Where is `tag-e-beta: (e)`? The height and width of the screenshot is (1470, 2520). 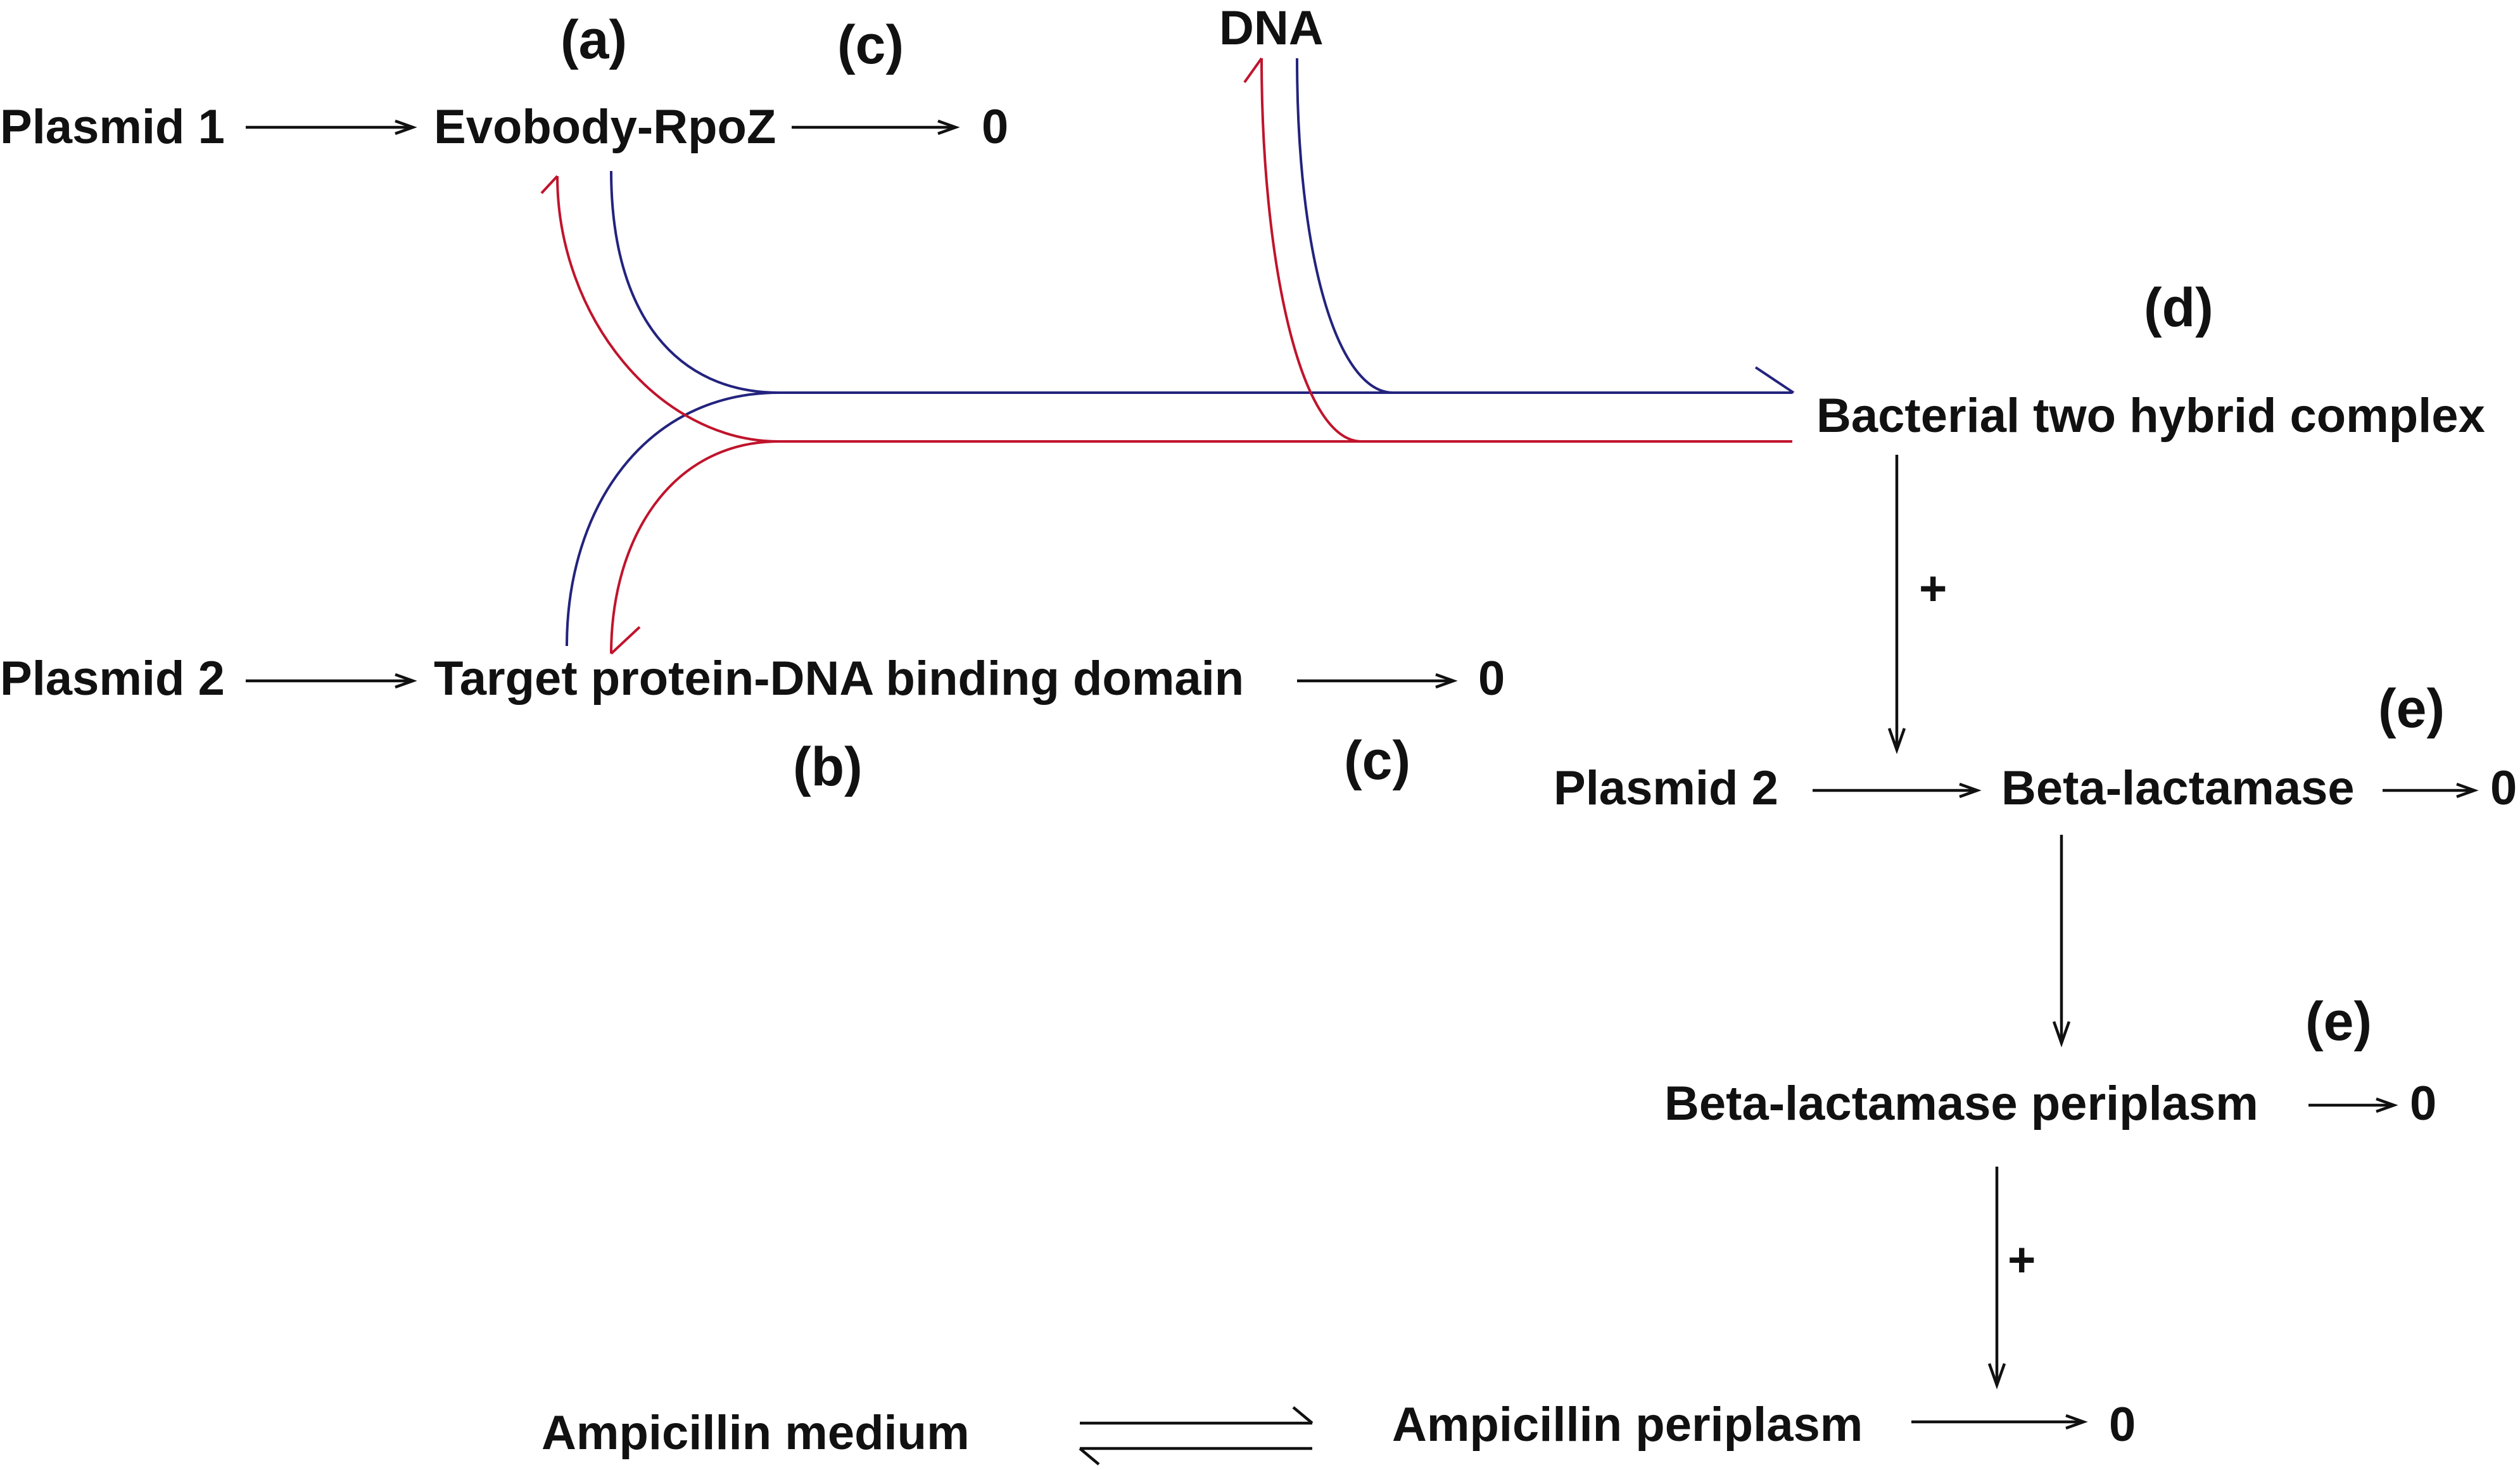 tag-e-beta: (e) is located at coordinates (2412, 708).